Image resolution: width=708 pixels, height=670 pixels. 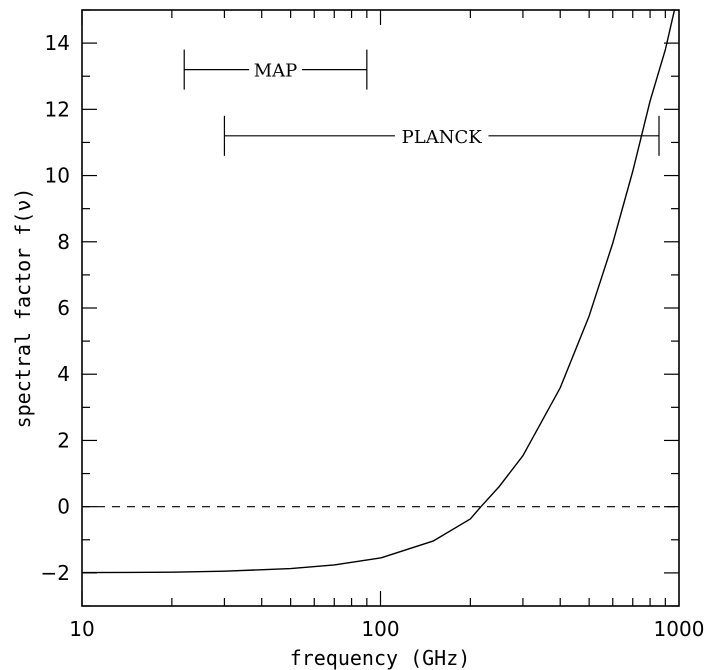 I want to click on y-tick-label: 0, so click(x=63, y=507).